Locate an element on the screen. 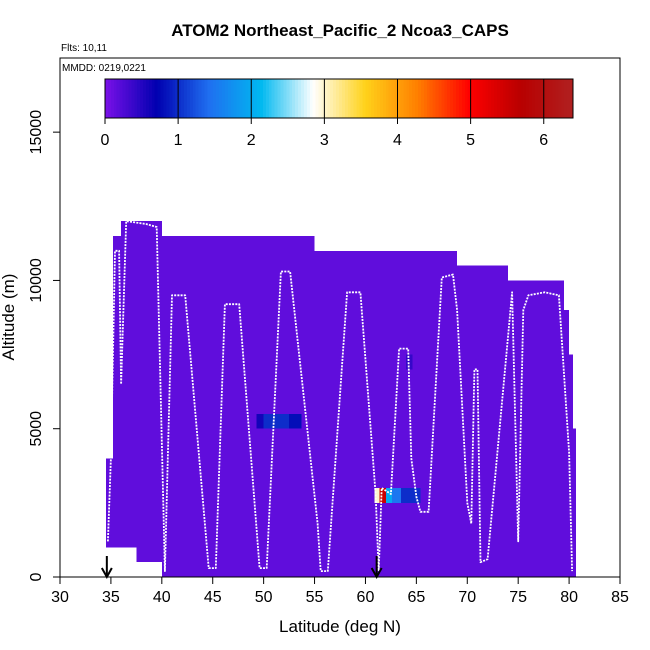  x-axis-label: Latitude (deg N) is located at coordinates (340, 626).